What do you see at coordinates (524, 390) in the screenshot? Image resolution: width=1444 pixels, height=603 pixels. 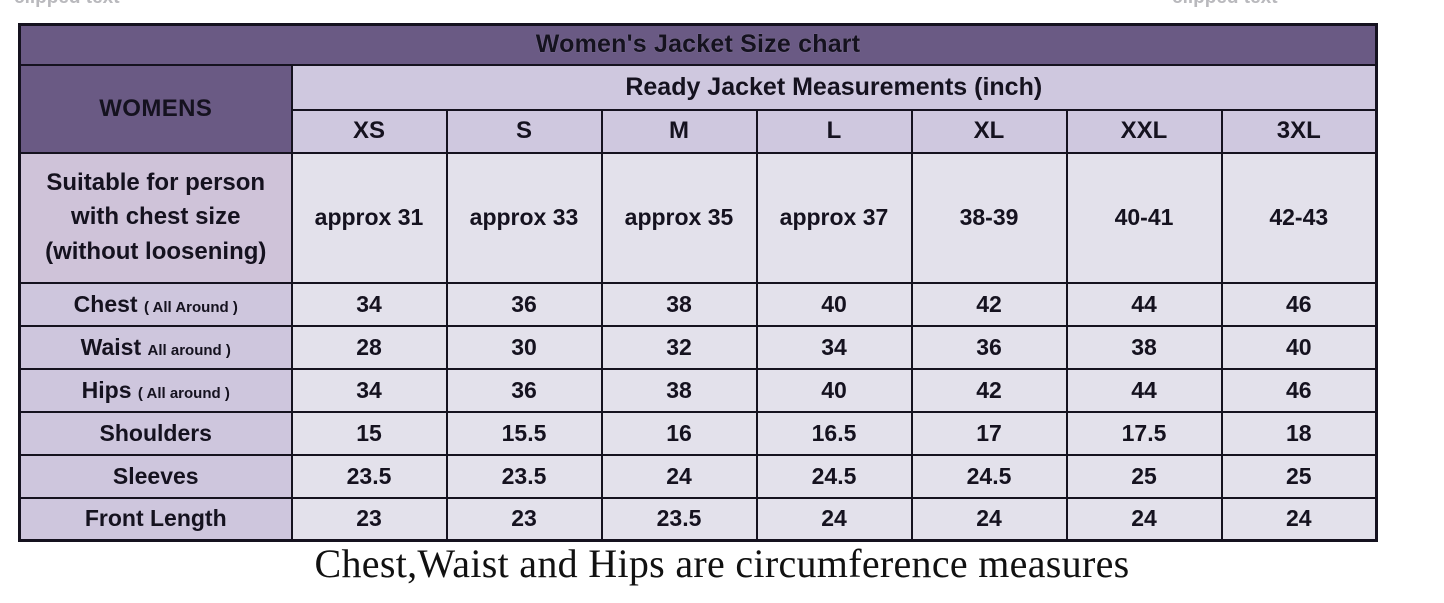 I see `cell-hips-s: 36` at bounding box center [524, 390].